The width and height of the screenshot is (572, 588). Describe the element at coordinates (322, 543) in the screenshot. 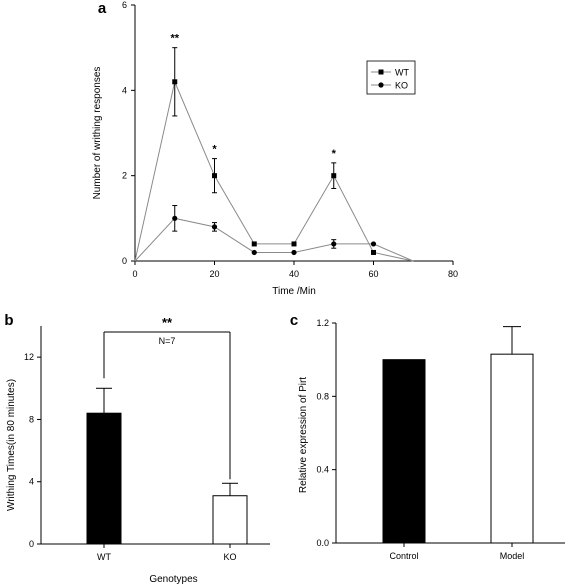

I see `y-tick-label: 0.0` at that location.